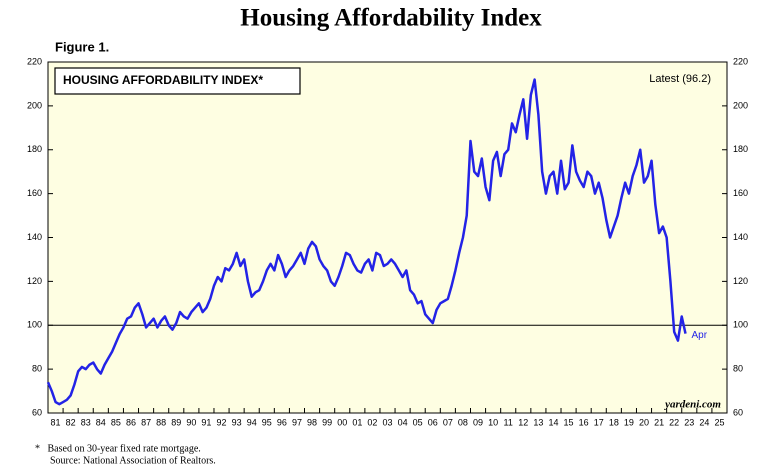  What do you see at coordinates (719, 422) in the screenshot?
I see `x-tick-label: 25` at bounding box center [719, 422].